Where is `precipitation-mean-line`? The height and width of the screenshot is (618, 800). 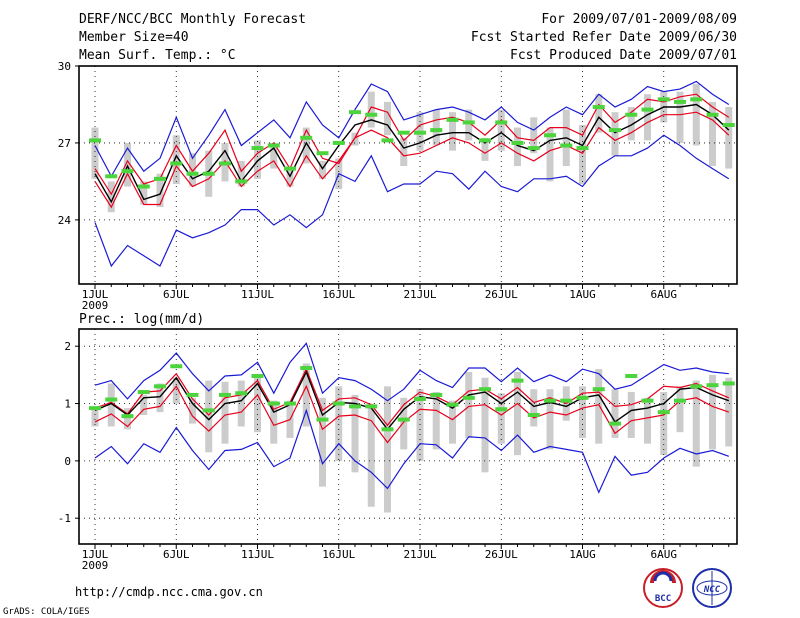 precipitation-mean-line is located at coordinates (412, 400).